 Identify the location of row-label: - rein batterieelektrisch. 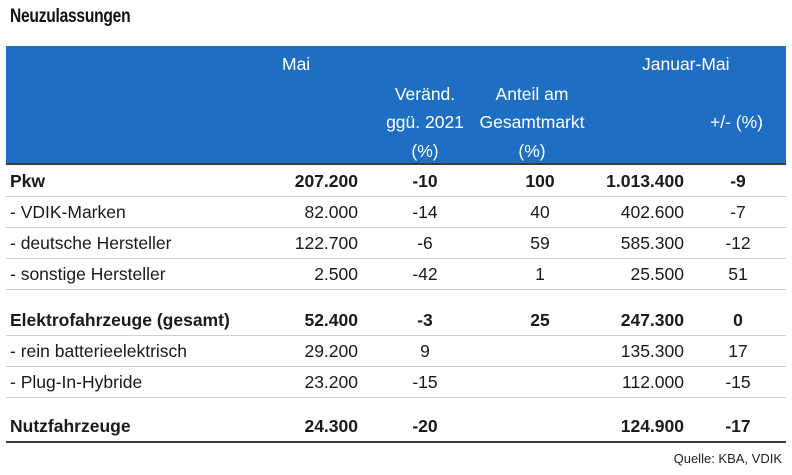
(99, 351).